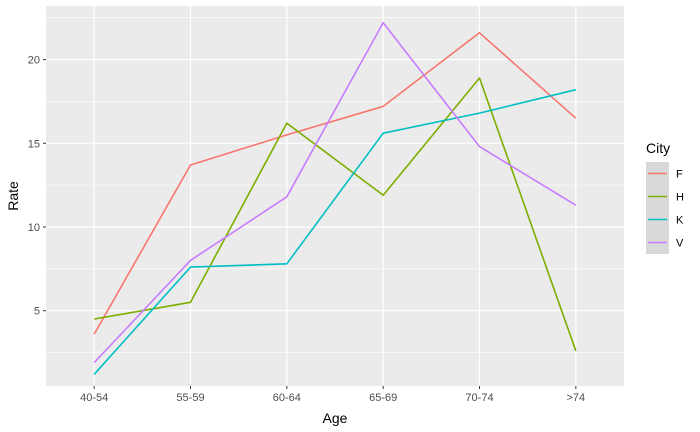 This screenshot has width=700, height=432. Describe the element at coordinates (190, 398) in the screenshot. I see `x-tick-label: 55-59` at that location.